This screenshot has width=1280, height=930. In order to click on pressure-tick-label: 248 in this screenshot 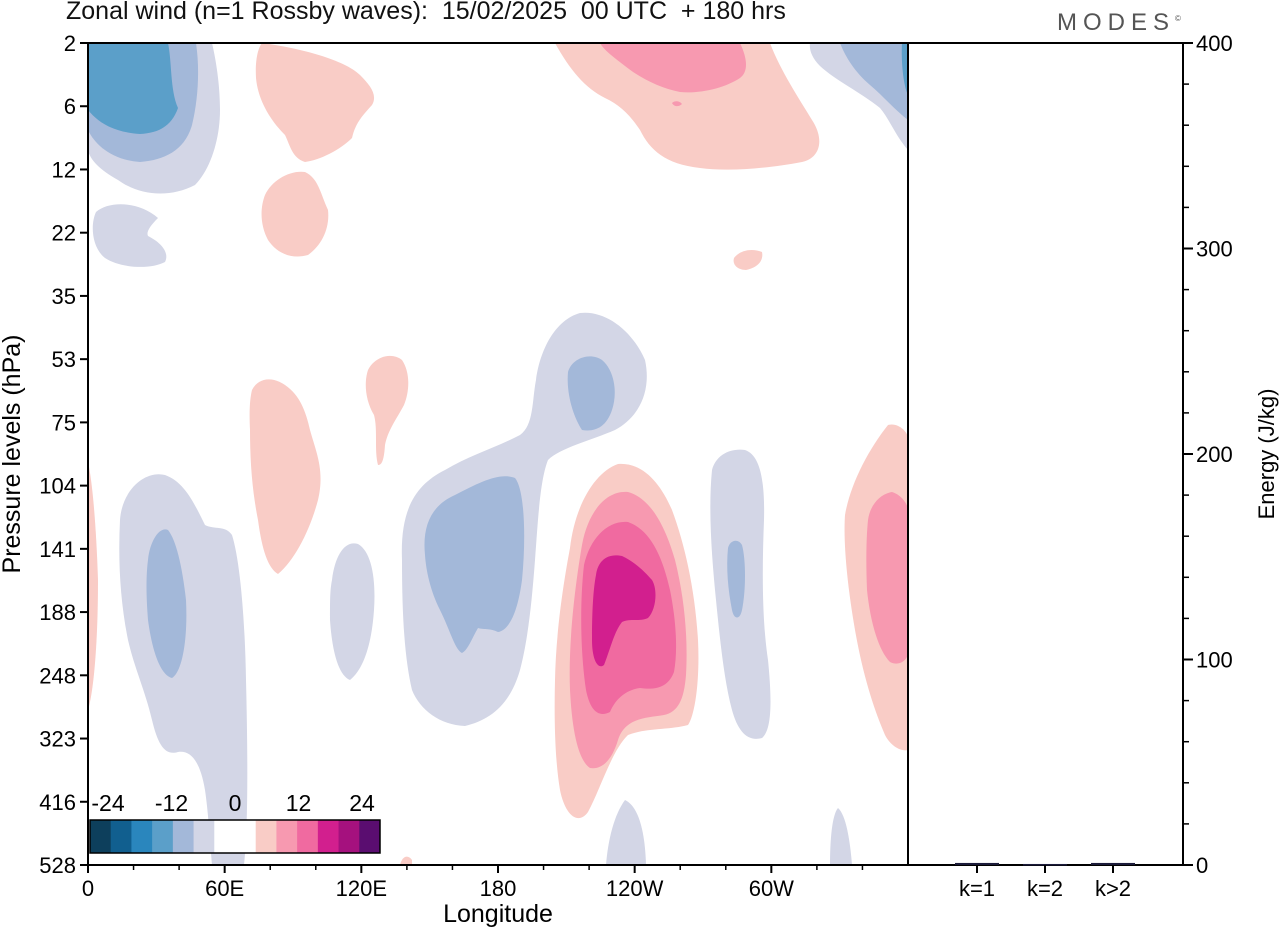, I will do `click(57, 675)`.